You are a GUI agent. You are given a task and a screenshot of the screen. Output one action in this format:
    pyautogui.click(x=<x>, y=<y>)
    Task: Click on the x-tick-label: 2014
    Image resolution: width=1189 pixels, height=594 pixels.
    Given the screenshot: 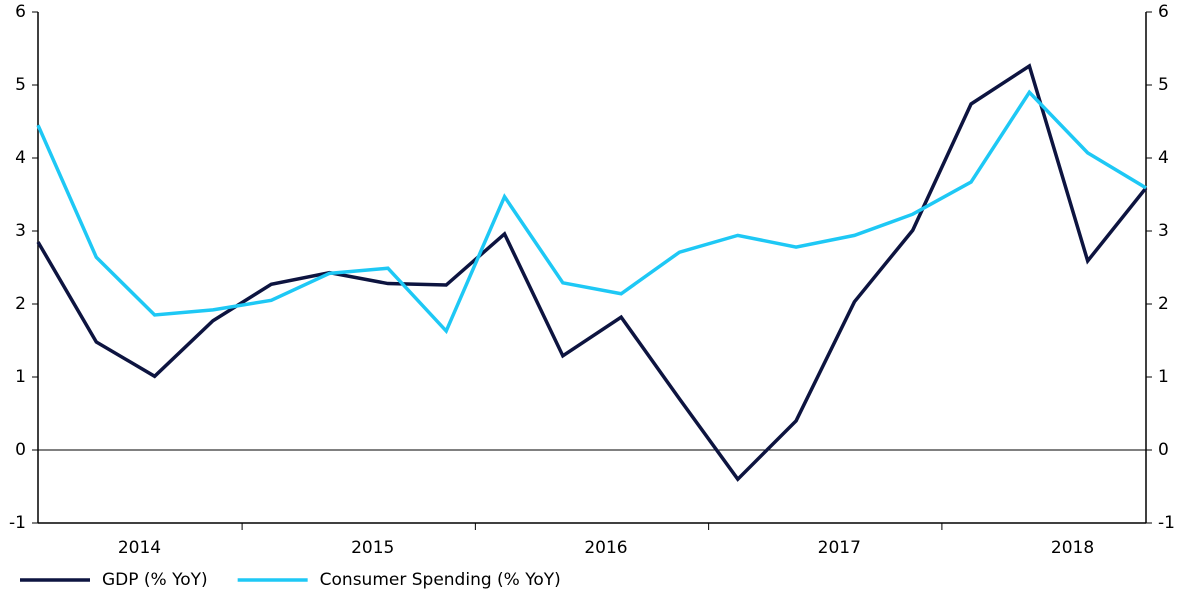 What is the action you would take?
    pyautogui.click(x=139, y=548)
    